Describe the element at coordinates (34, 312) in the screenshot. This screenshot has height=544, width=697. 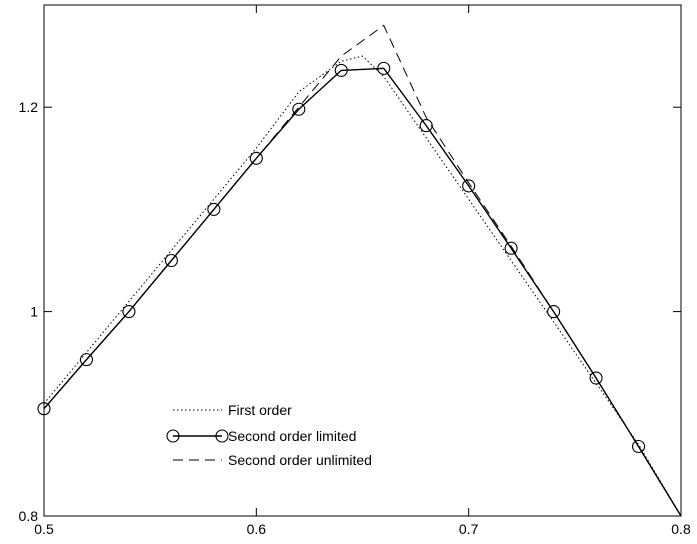
I see `y-tick-label: 1` at that location.